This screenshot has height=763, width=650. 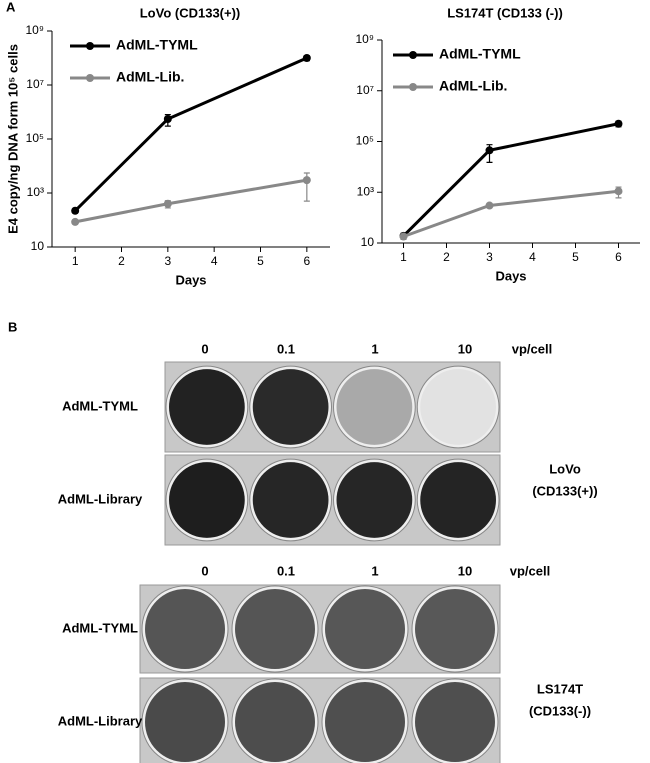 I want to click on cell-line-label: LS174T, so click(x=560, y=688).